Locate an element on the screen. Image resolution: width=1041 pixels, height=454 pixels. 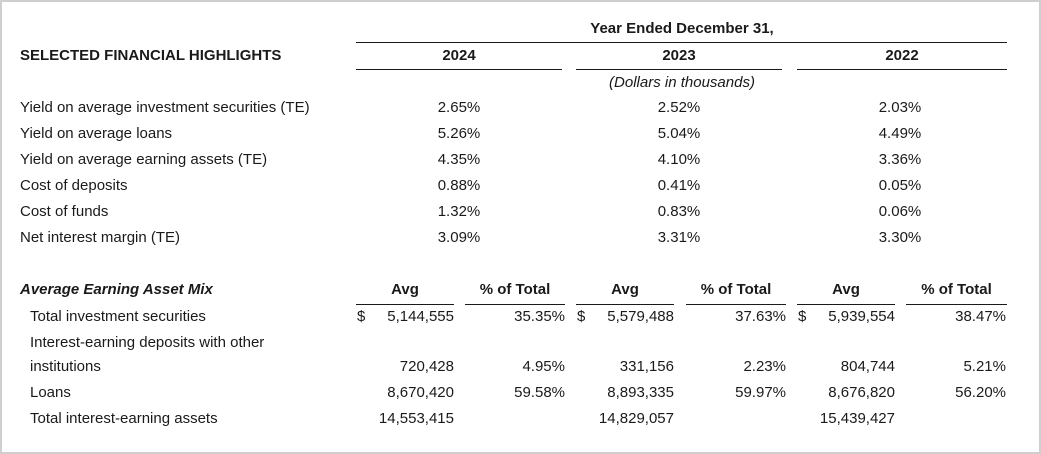
mix-pct-2023: 59.97% is located at coordinates (760, 392).